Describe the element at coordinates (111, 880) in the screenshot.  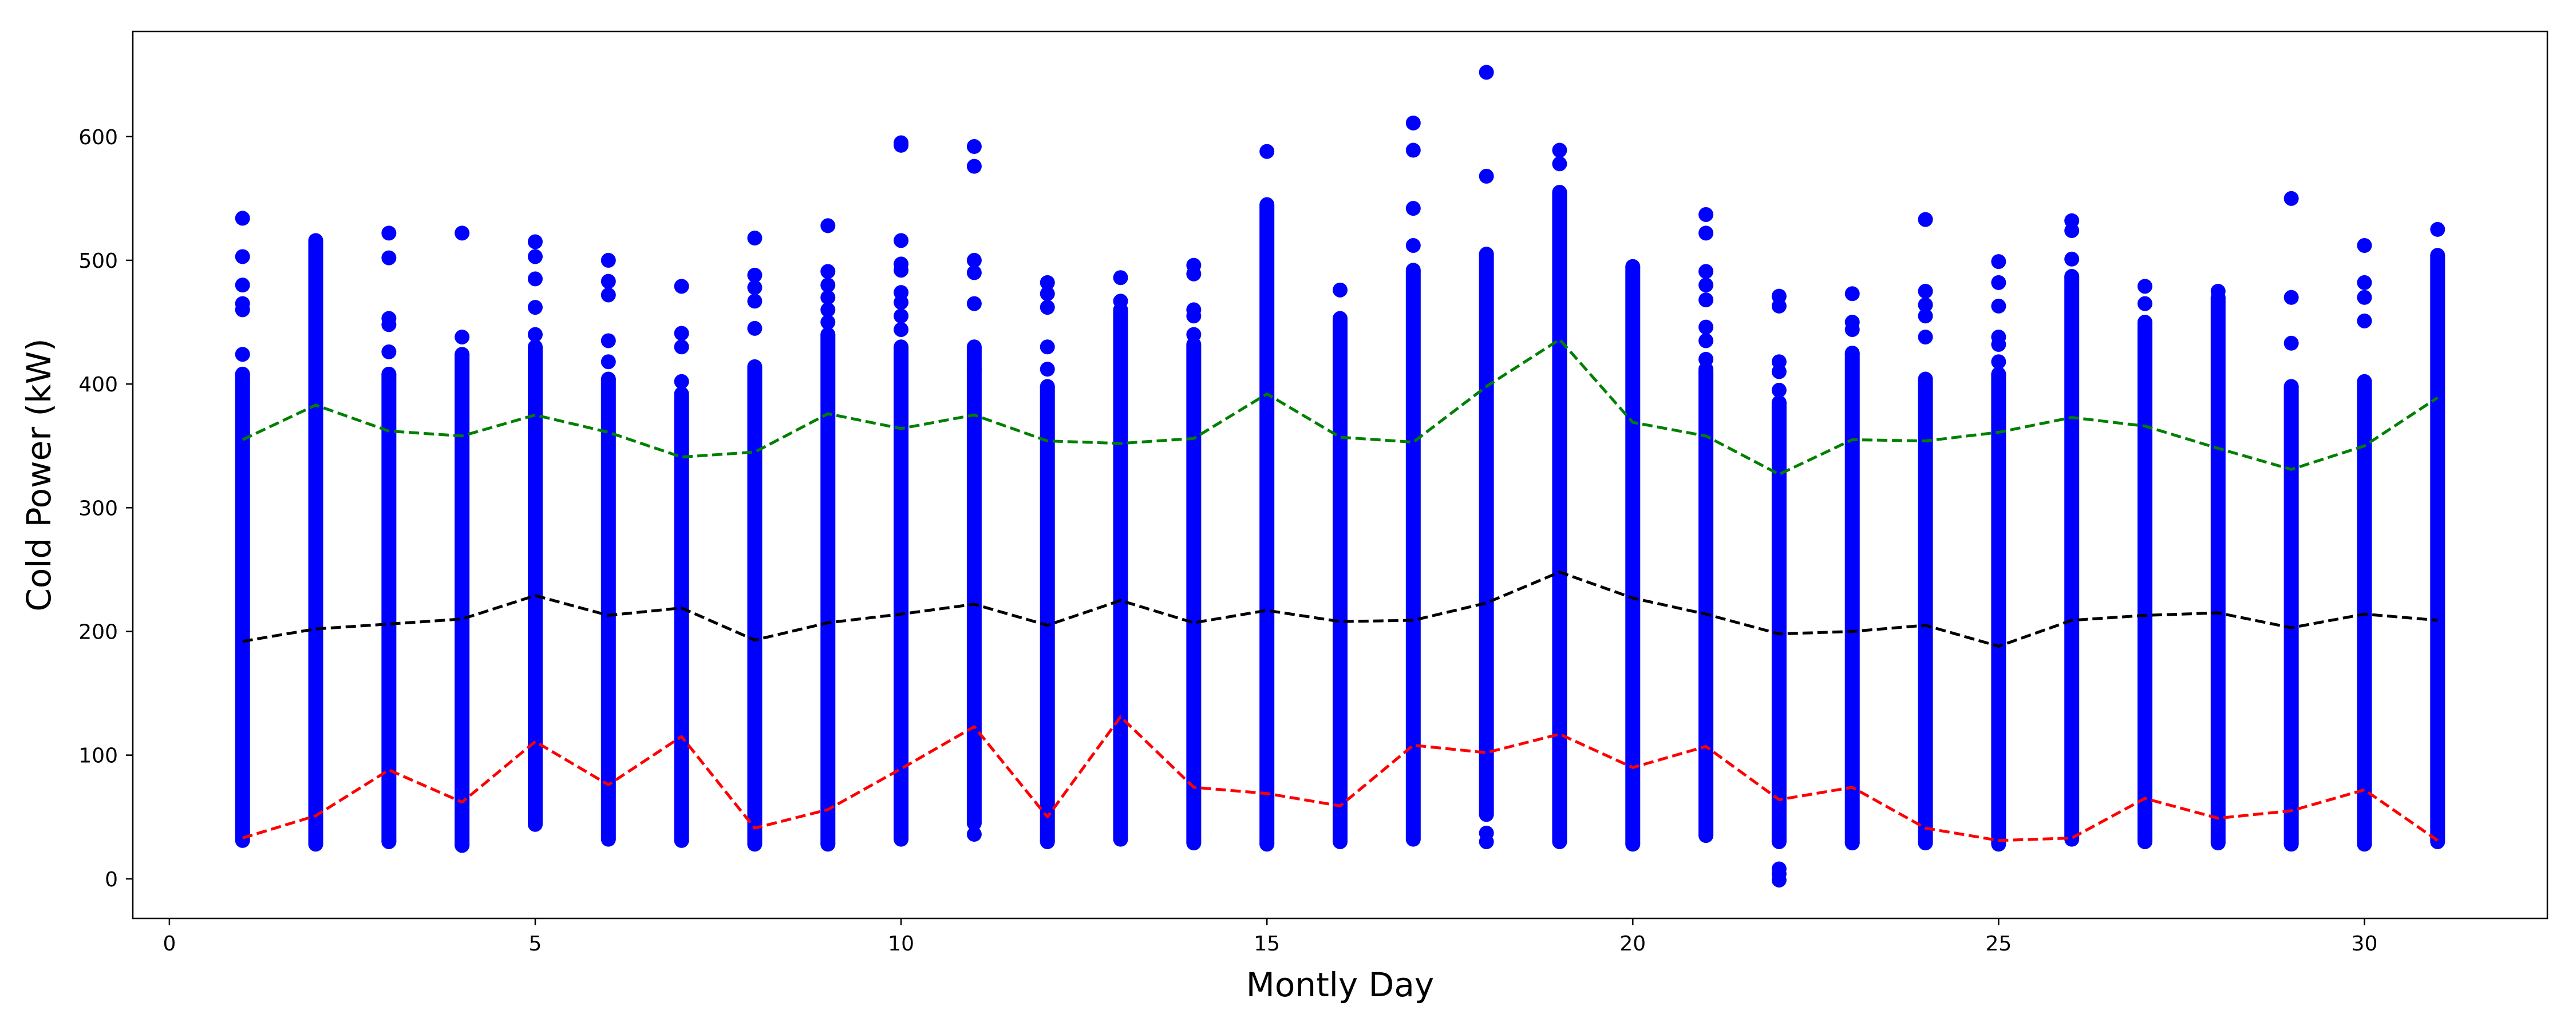
I see `y-tick-label: 0` at that location.